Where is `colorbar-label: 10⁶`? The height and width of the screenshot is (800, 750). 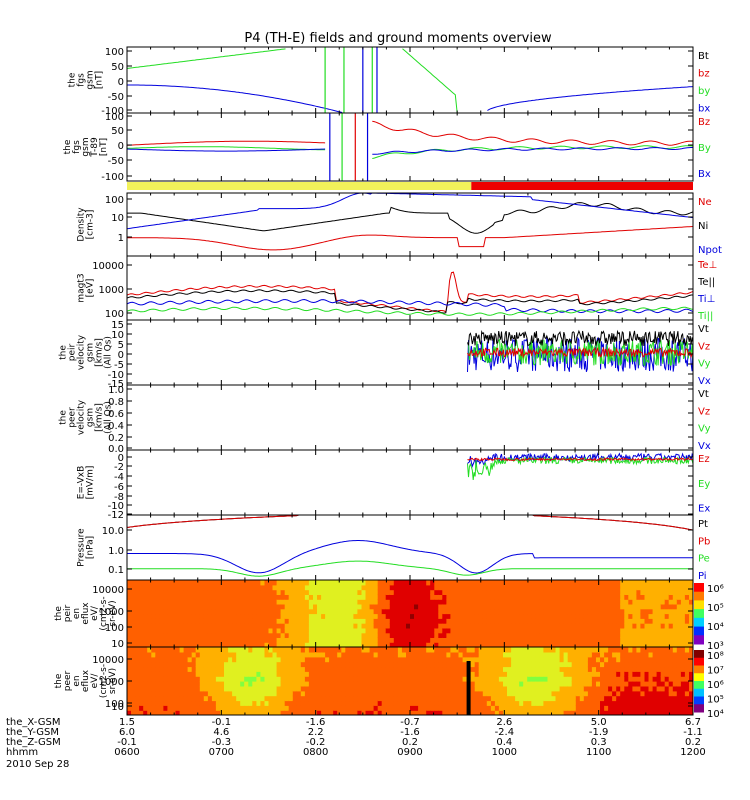 colorbar-label: 10⁶ is located at coordinates (715, 589).